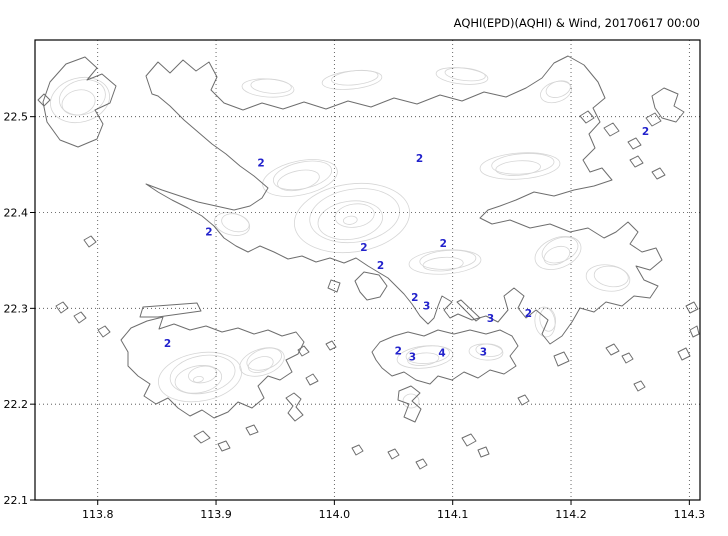  I want to click on x-tick-label: 114.0, so click(335, 514).